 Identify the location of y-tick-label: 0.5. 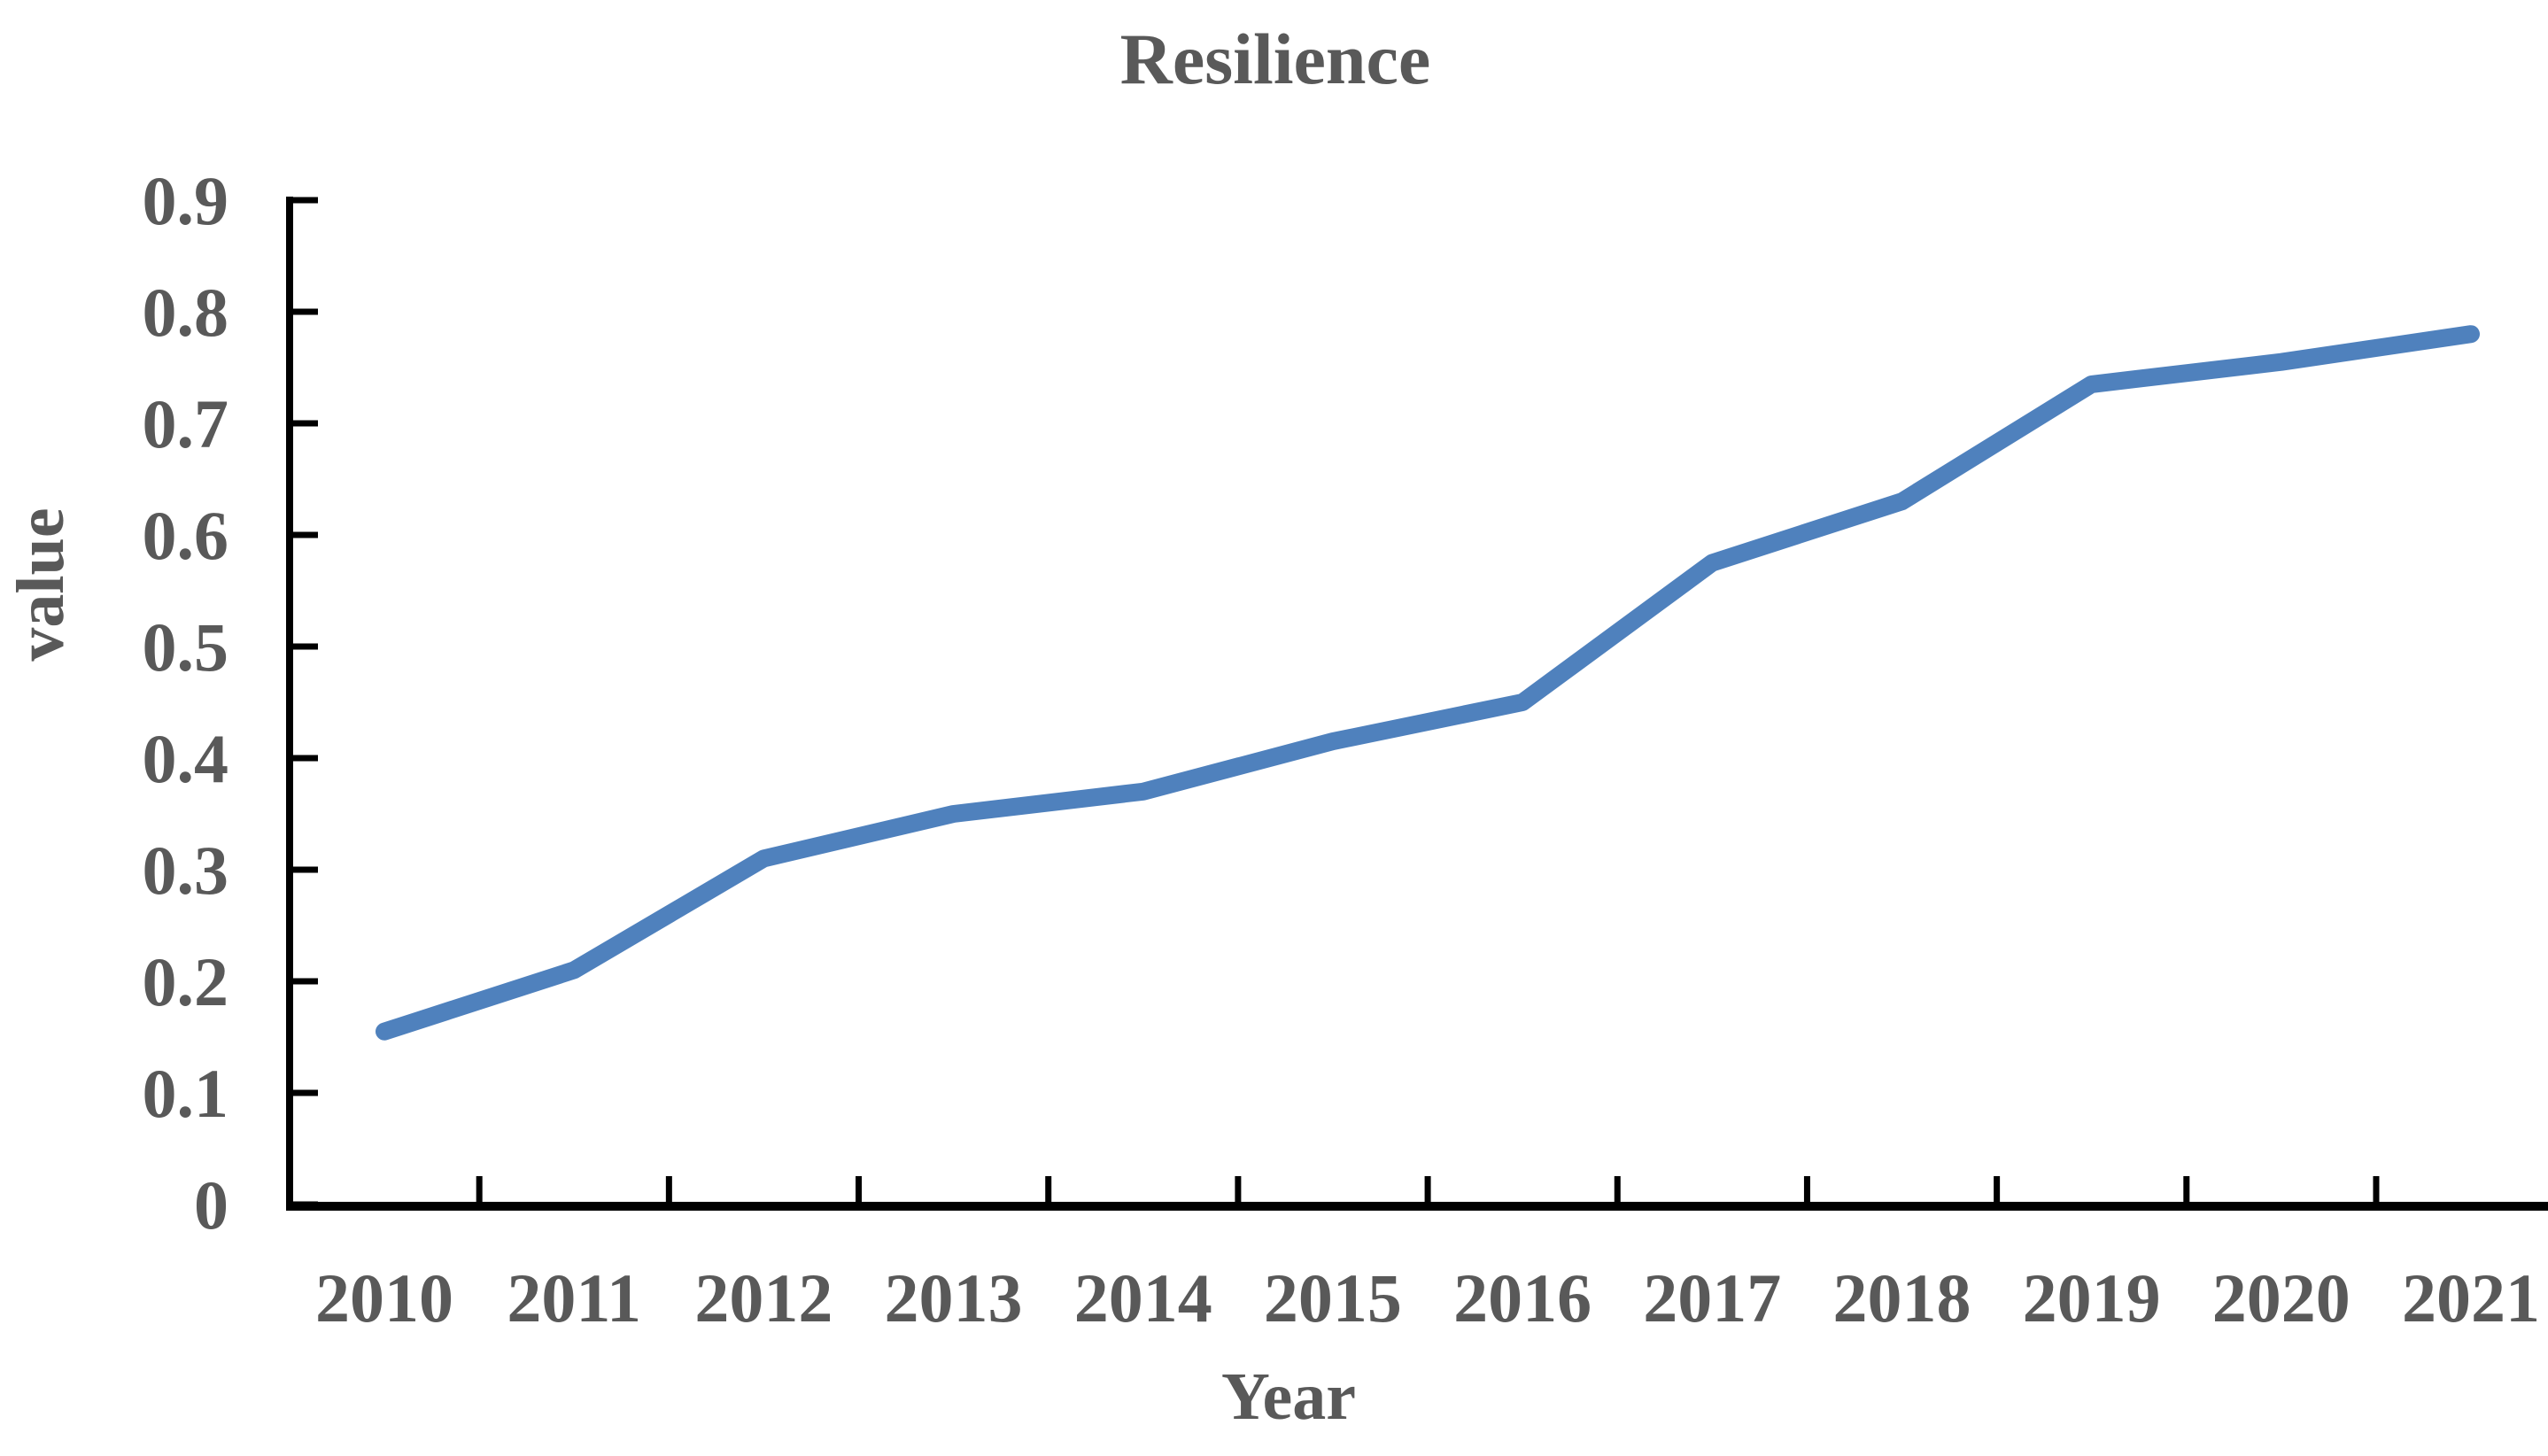
(186, 646).